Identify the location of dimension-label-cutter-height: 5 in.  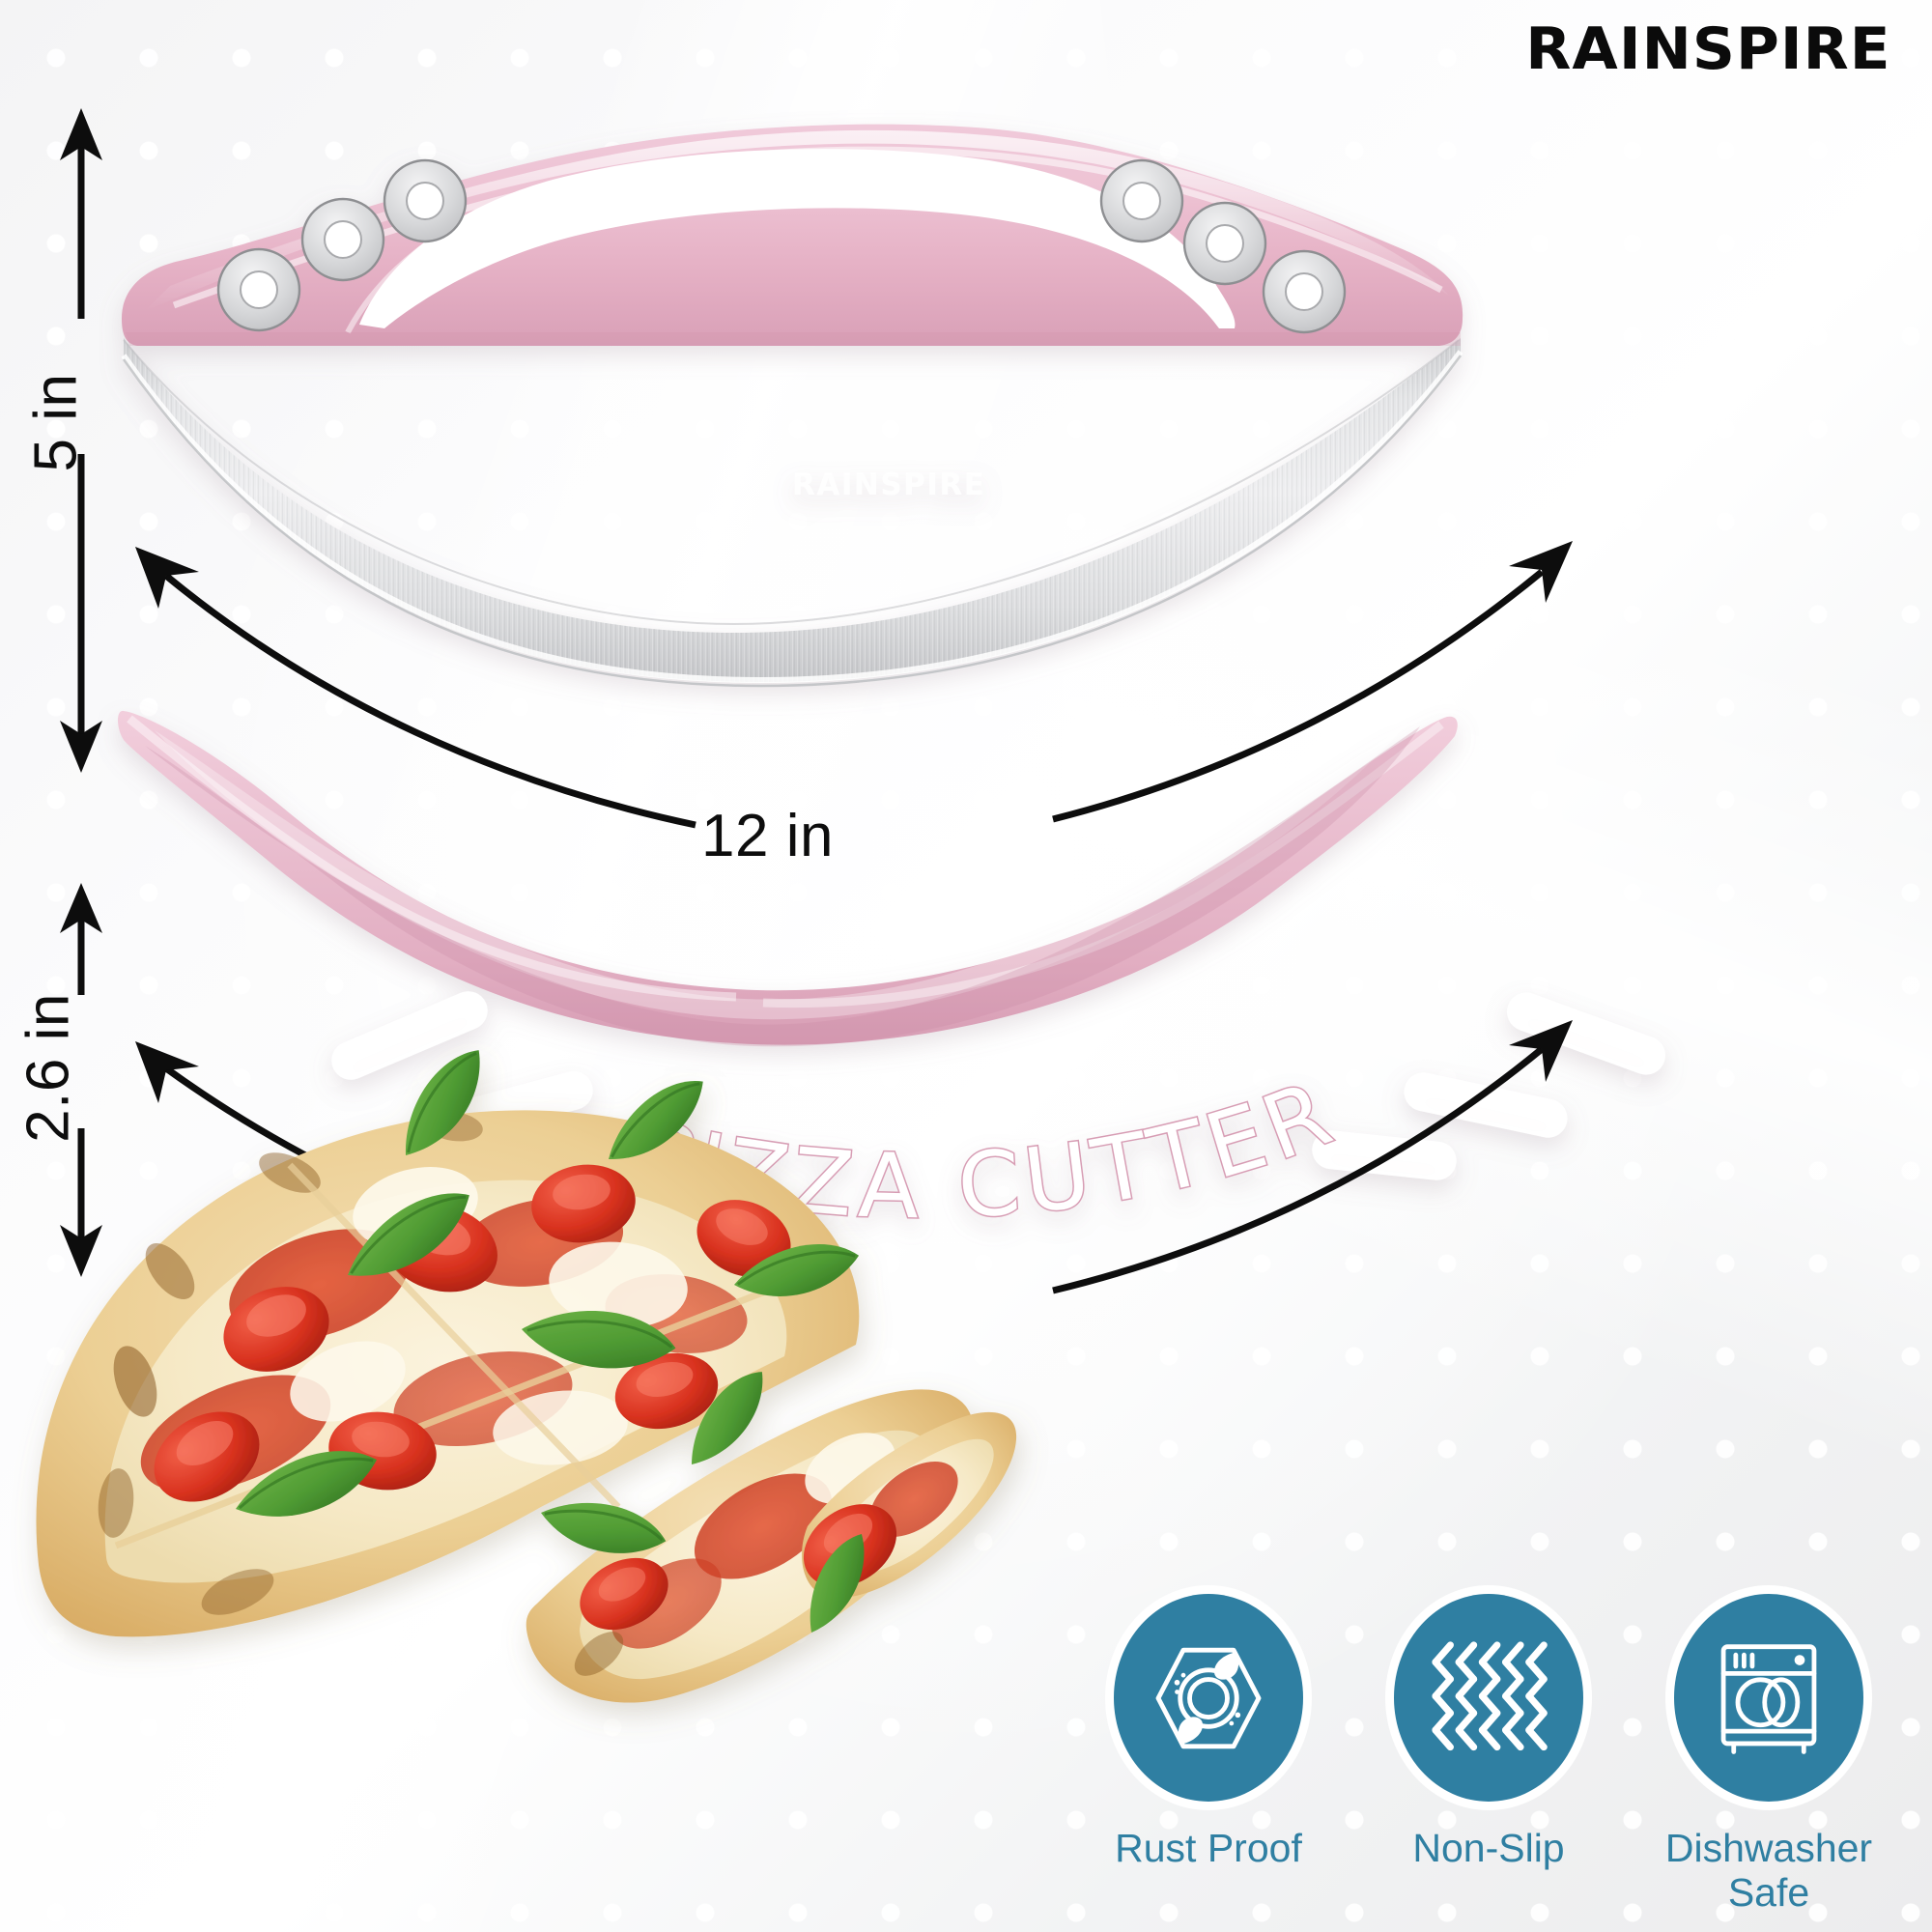
(56, 422).